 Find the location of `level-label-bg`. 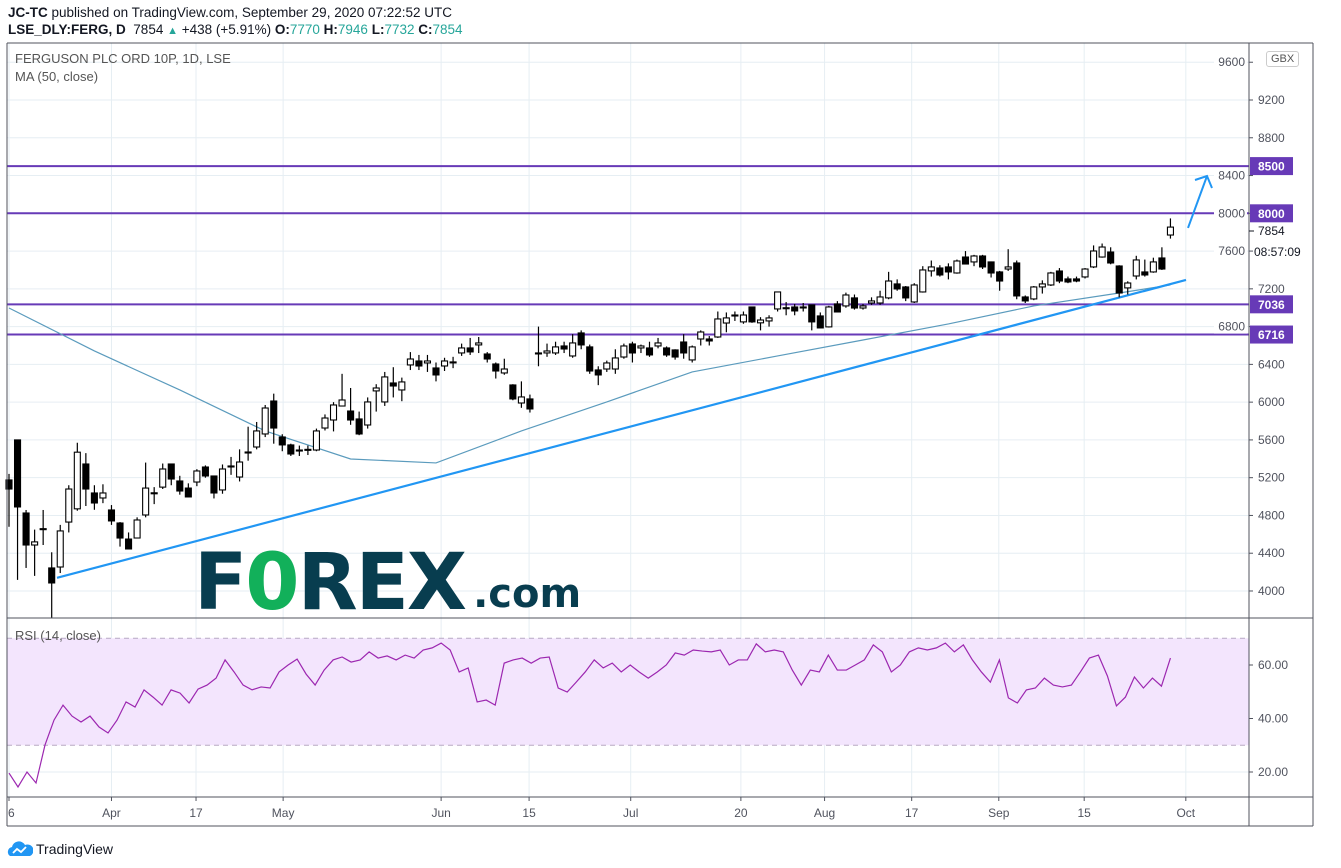

level-label-bg is located at coordinates (1271, 213).